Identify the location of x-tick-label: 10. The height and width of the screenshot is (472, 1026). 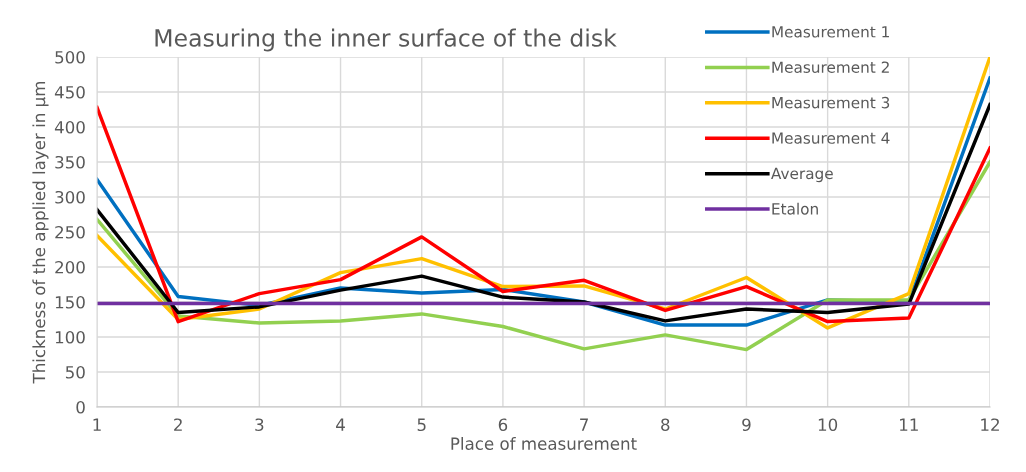
(828, 425).